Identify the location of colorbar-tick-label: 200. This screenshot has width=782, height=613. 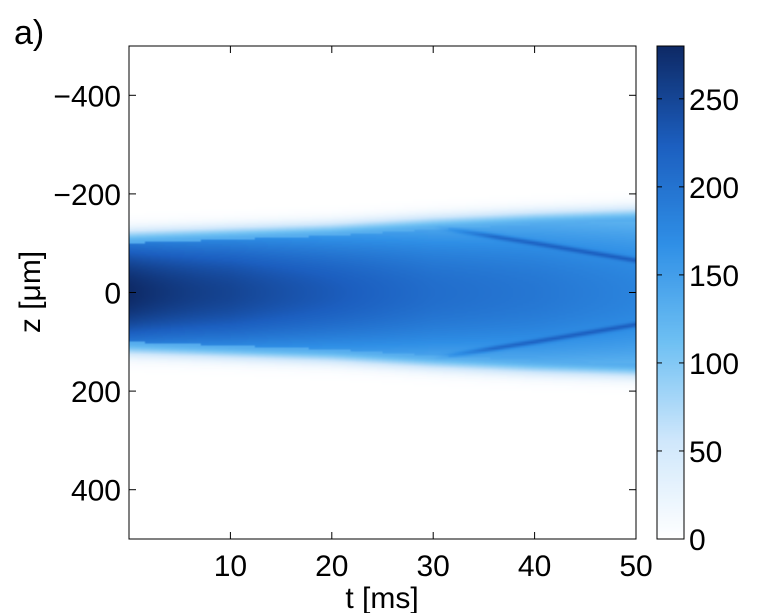
(714, 188).